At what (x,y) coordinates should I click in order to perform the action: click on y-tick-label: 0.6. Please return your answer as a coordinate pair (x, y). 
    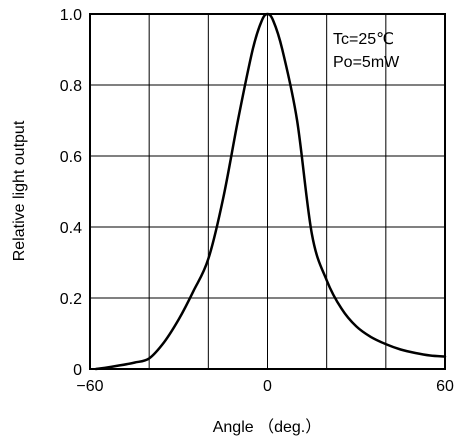
    Looking at the image, I should click on (71, 157).